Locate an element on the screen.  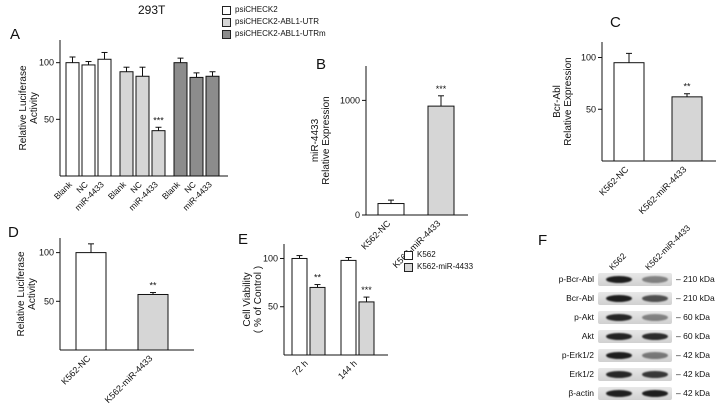
x-tick-label: K562-NC is located at coordinates (76, 370).